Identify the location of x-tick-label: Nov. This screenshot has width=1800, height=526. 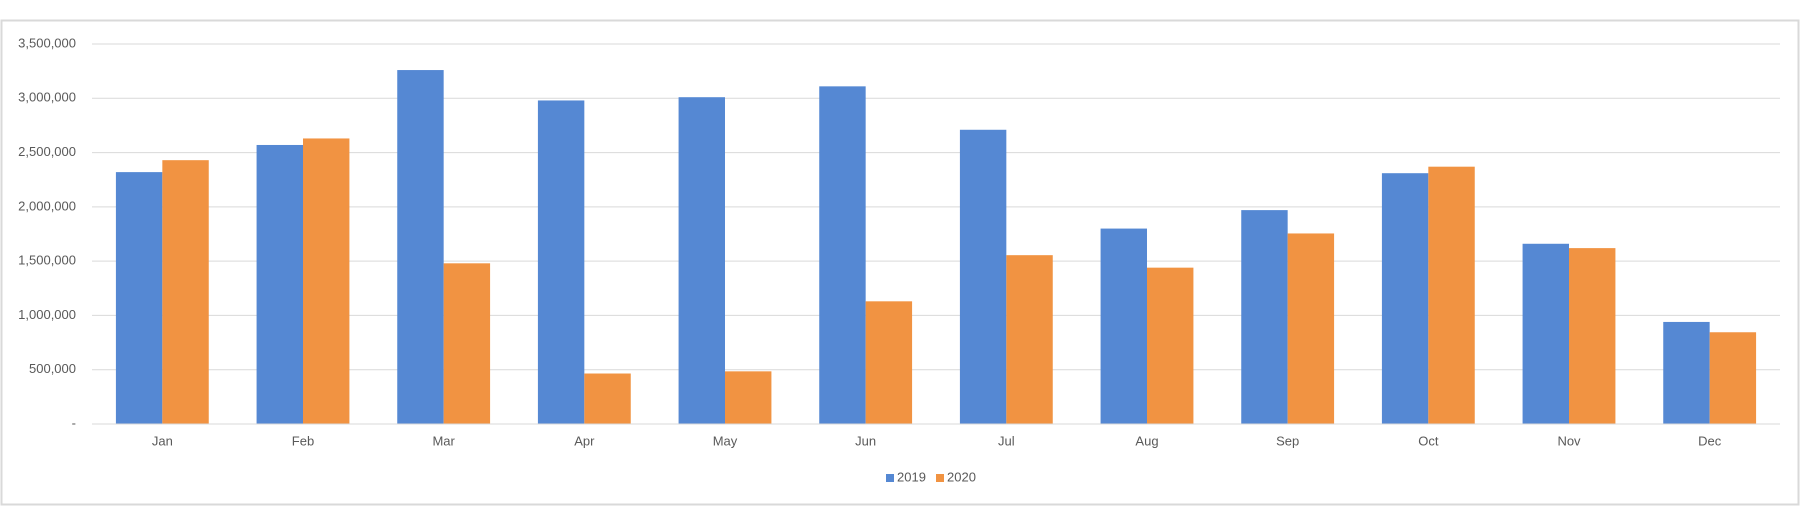
(1569, 440).